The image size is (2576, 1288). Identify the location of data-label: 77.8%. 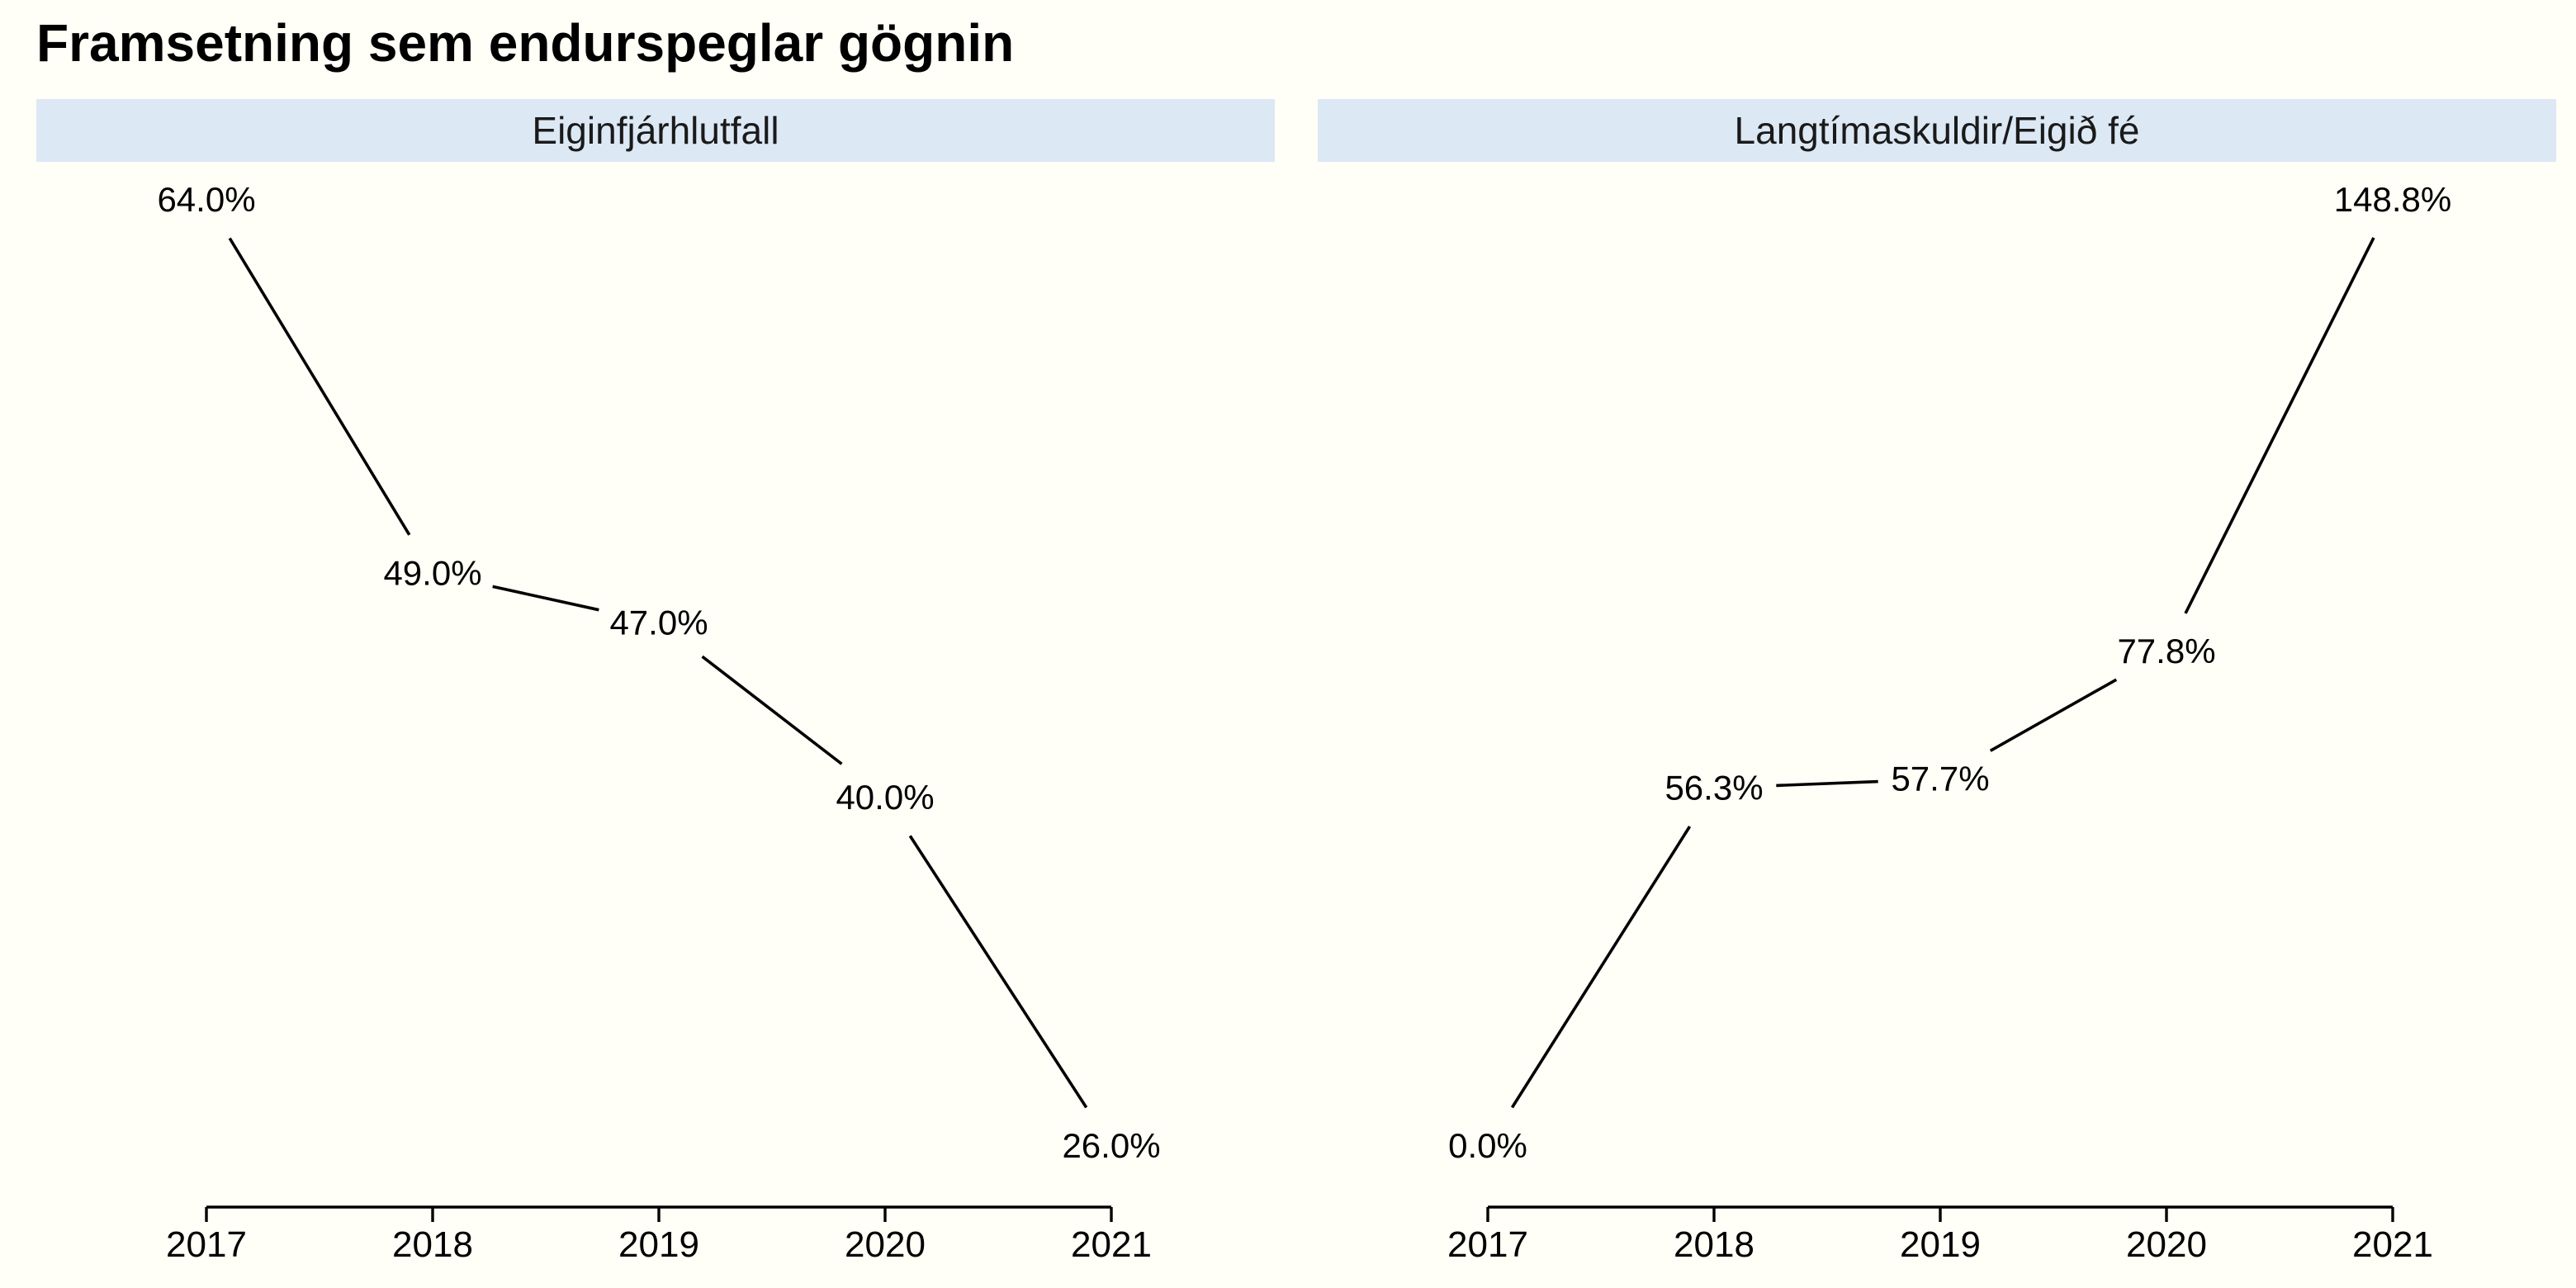
(2166, 651).